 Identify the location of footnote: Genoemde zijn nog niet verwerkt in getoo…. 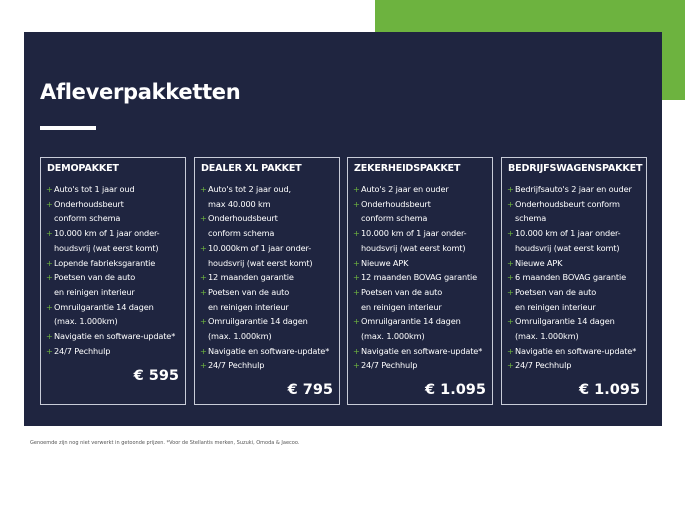
(165, 443).